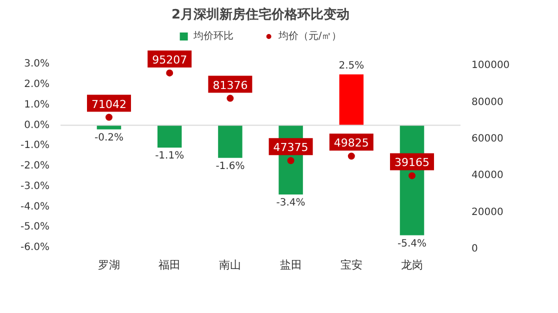  What do you see at coordinates (37, 64) in the screenshot?
I see `y-tick-label: 3.0%` at bounding box center [37, 64].